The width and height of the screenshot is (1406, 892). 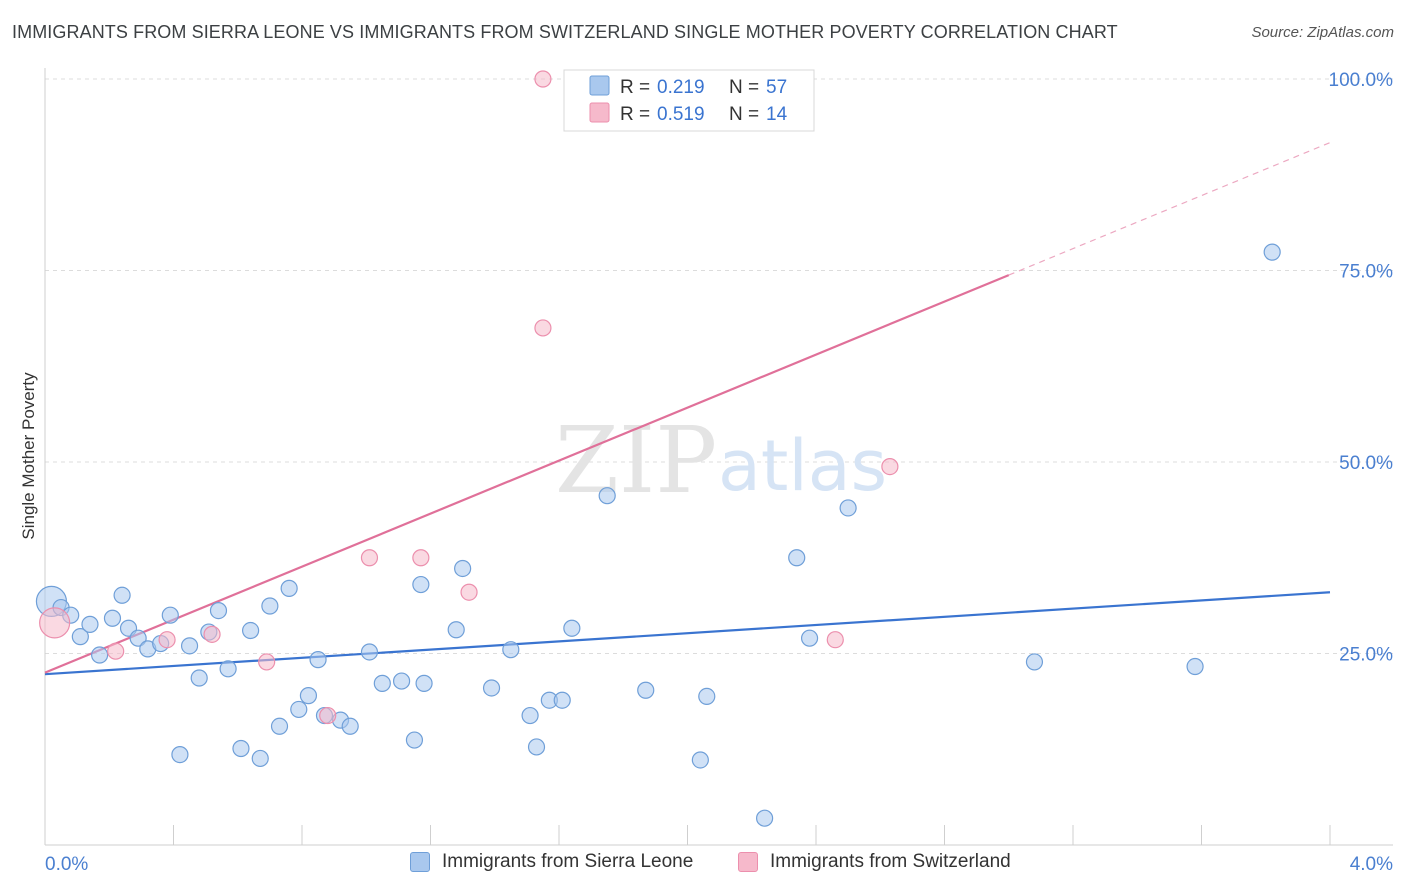 I want to click on legend-label-sierra-leone: Immigrants from Sierra Leone, so click(x=568, y=861).